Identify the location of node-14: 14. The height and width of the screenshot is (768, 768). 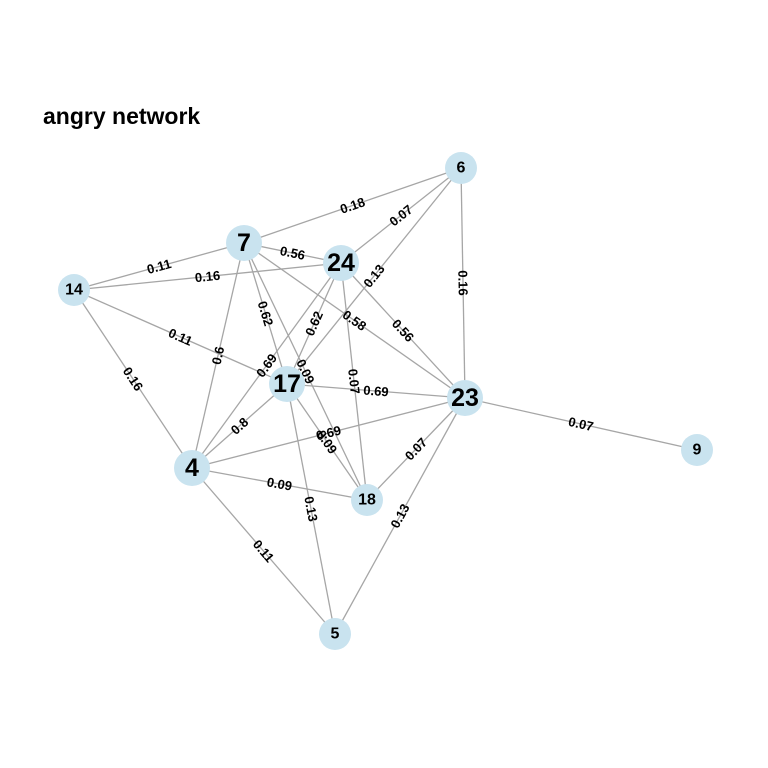
(74, 290).